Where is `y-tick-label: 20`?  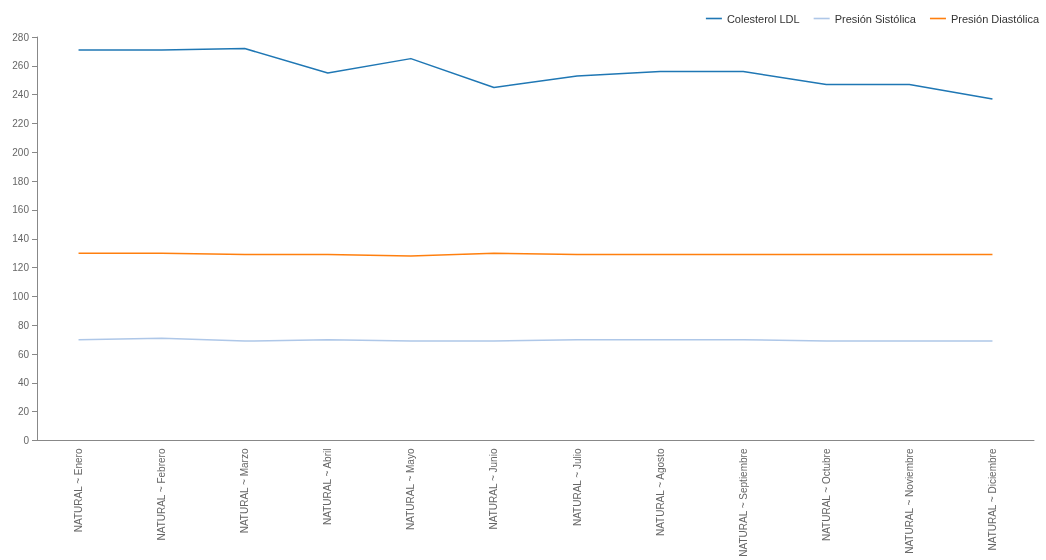
y-tick-label: 20 is located at coordinates (23, 412).